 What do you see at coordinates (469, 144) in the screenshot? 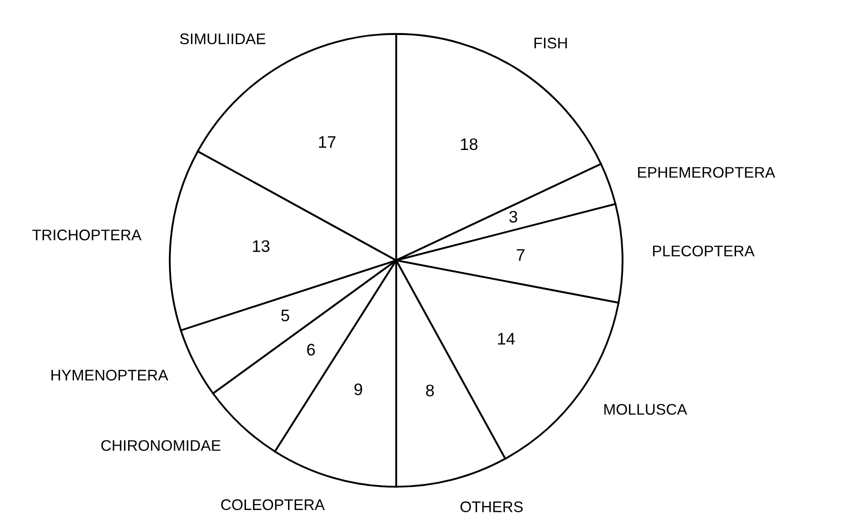
I see `data-label: 18` at bounding box center [469, 144].